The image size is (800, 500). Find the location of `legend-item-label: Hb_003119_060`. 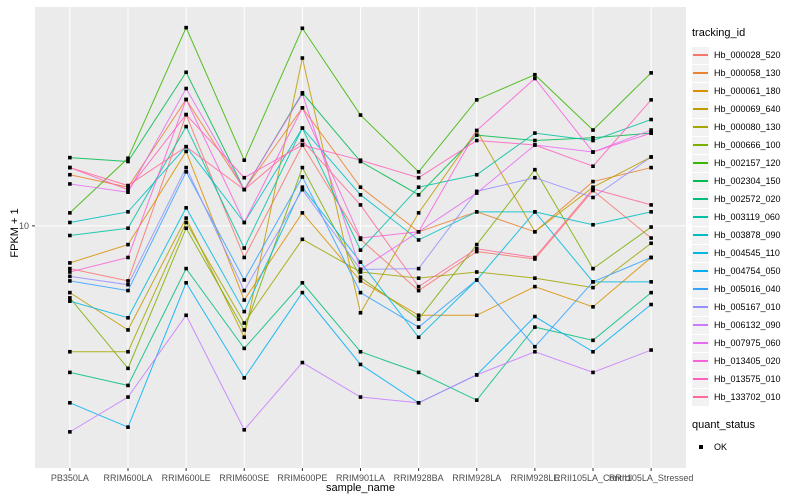

legend-item-label: Hb_003119_060 is located at coordinates (747, 217).